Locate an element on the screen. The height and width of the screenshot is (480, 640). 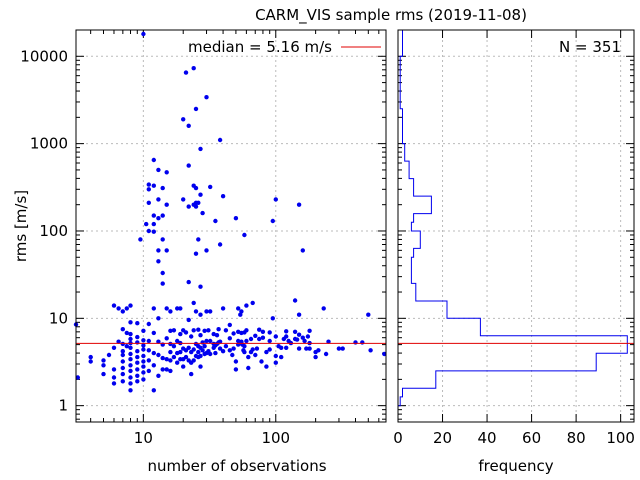
scatter-y-label: rms [m/s] is located at coordinates (21, 226).